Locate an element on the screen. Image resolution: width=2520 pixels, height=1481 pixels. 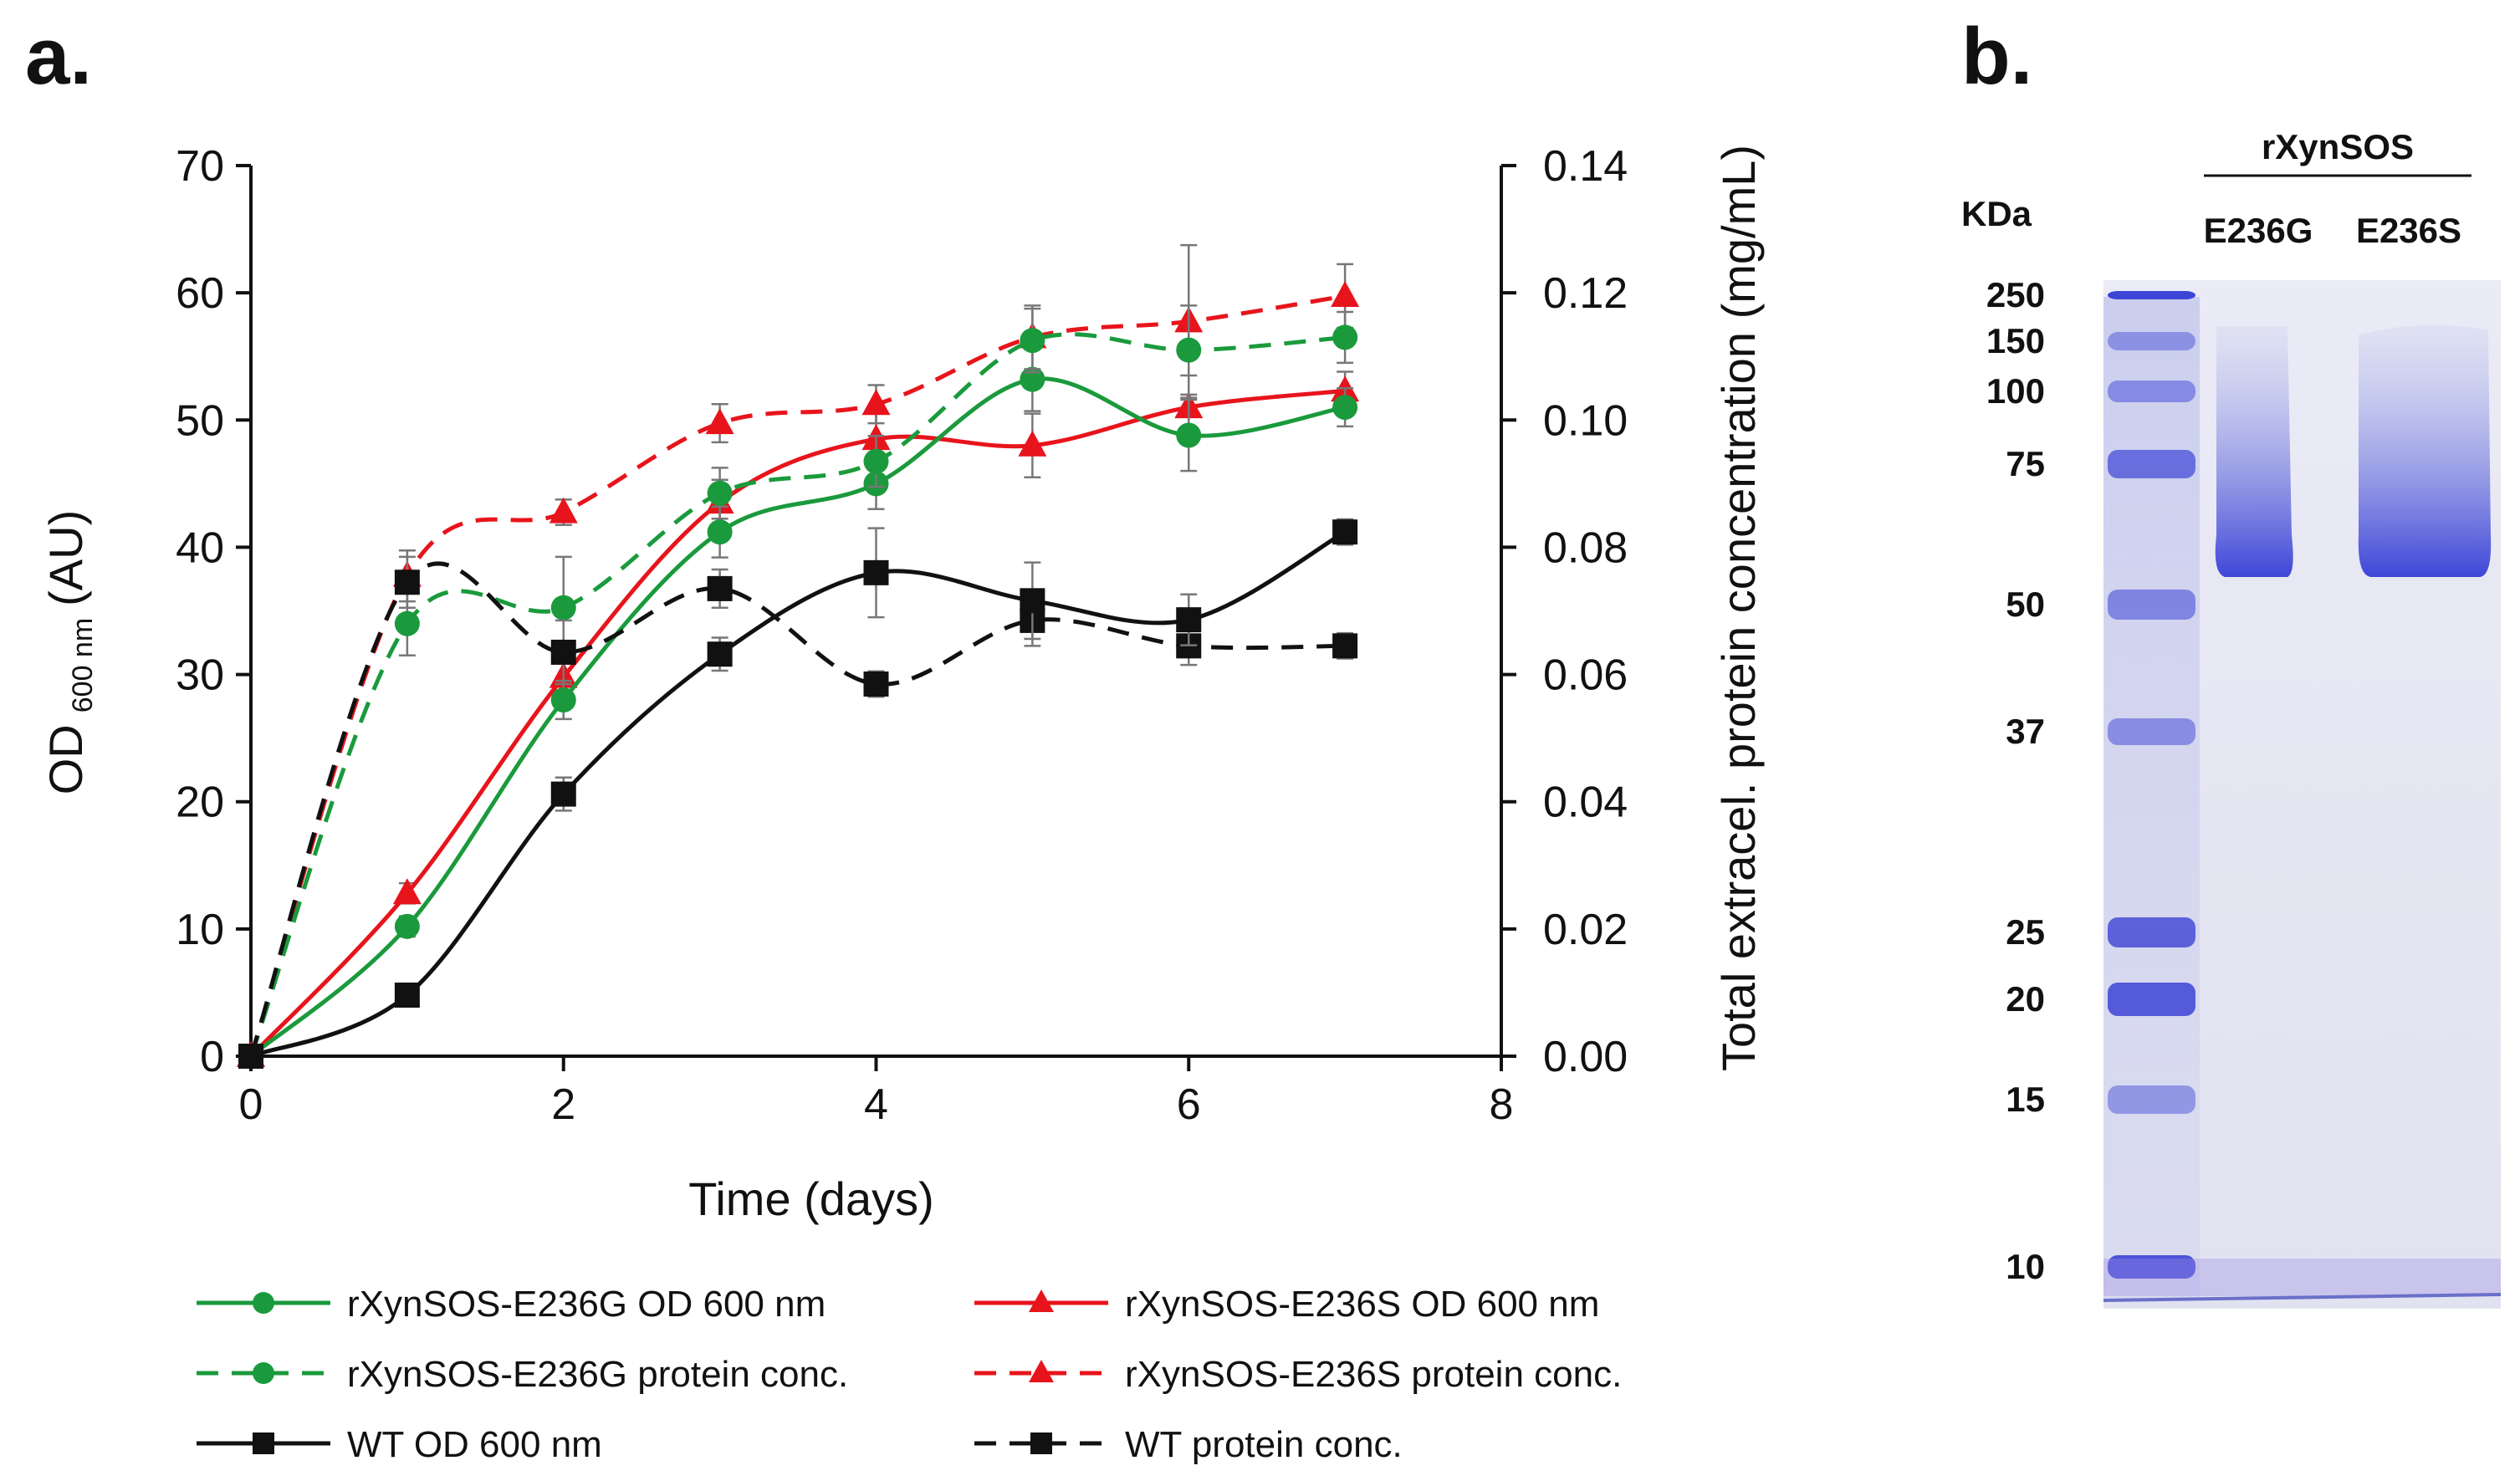
y2-tick-label: 0.08 is located at coordinates (1585, 547).